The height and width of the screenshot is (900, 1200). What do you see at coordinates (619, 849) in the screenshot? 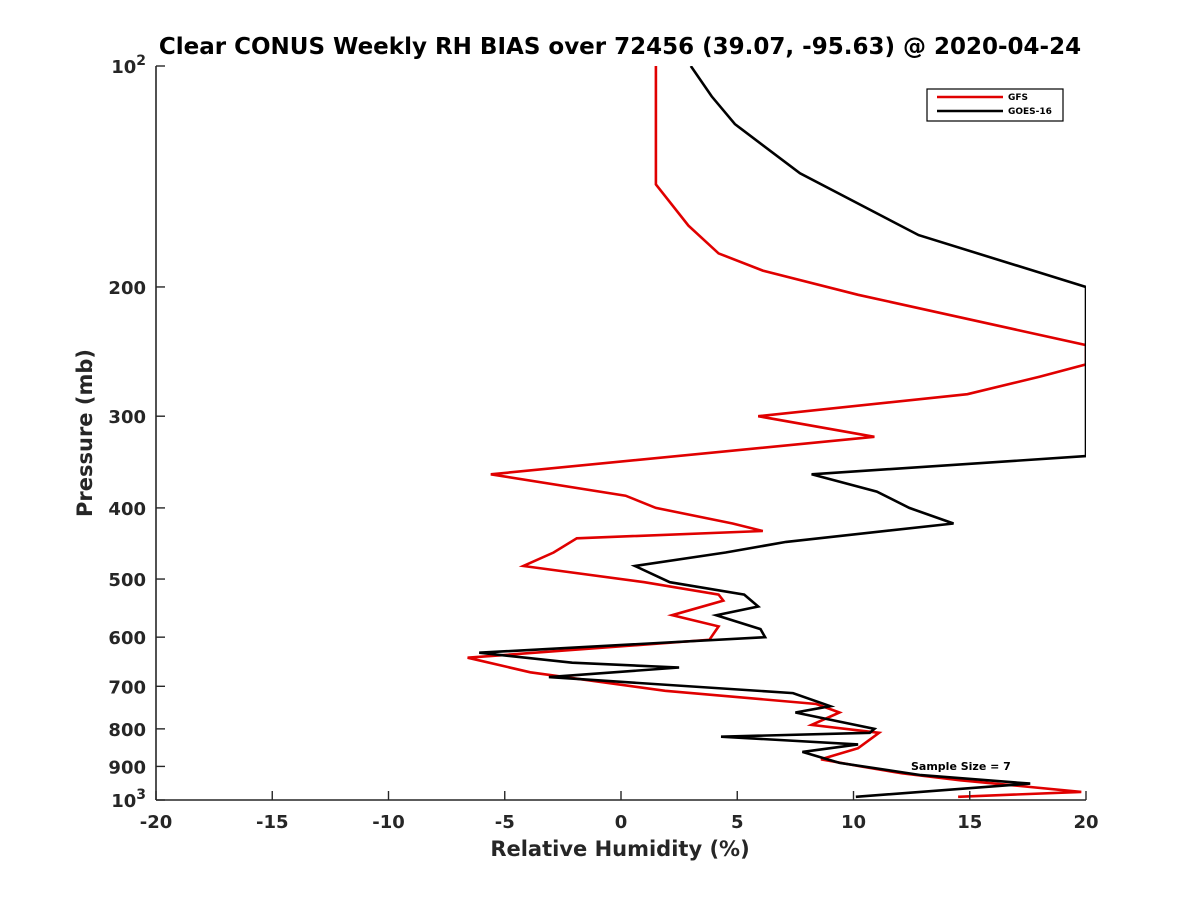
I see `x-axis-label: Relative Humidity (%)` at bounding box center [619, 849].